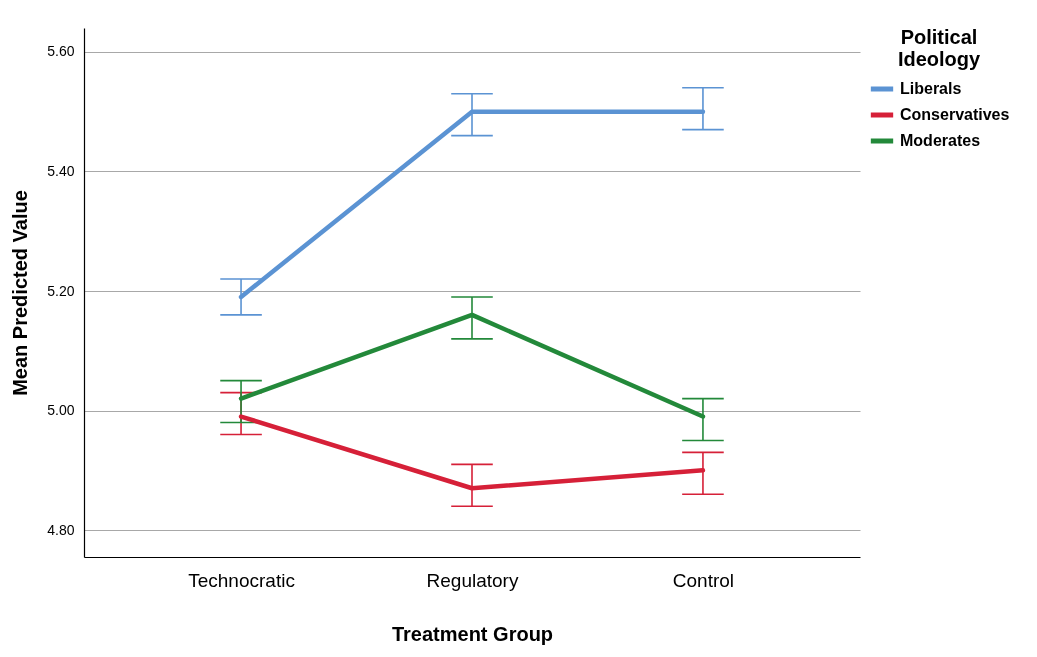 Image resolution: width=1037 pixels, height=657 pixels. What do you see at coordinates (931, 88) in the screenshot?
I see `legend-label: Liberals` at bounding box center [931, 88].